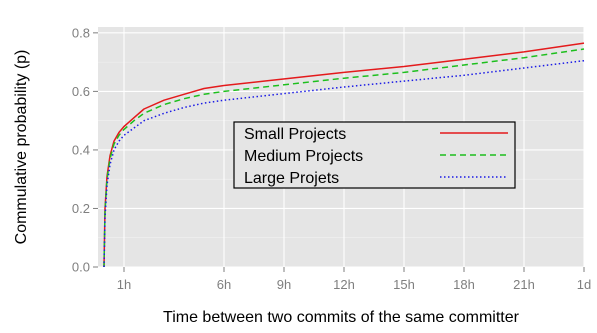 The width and height of the screenshot is (597, 333). Describe the element at coordinates (295, 134) in the screenshot. I see `legend-label: Small Projects` at that location.